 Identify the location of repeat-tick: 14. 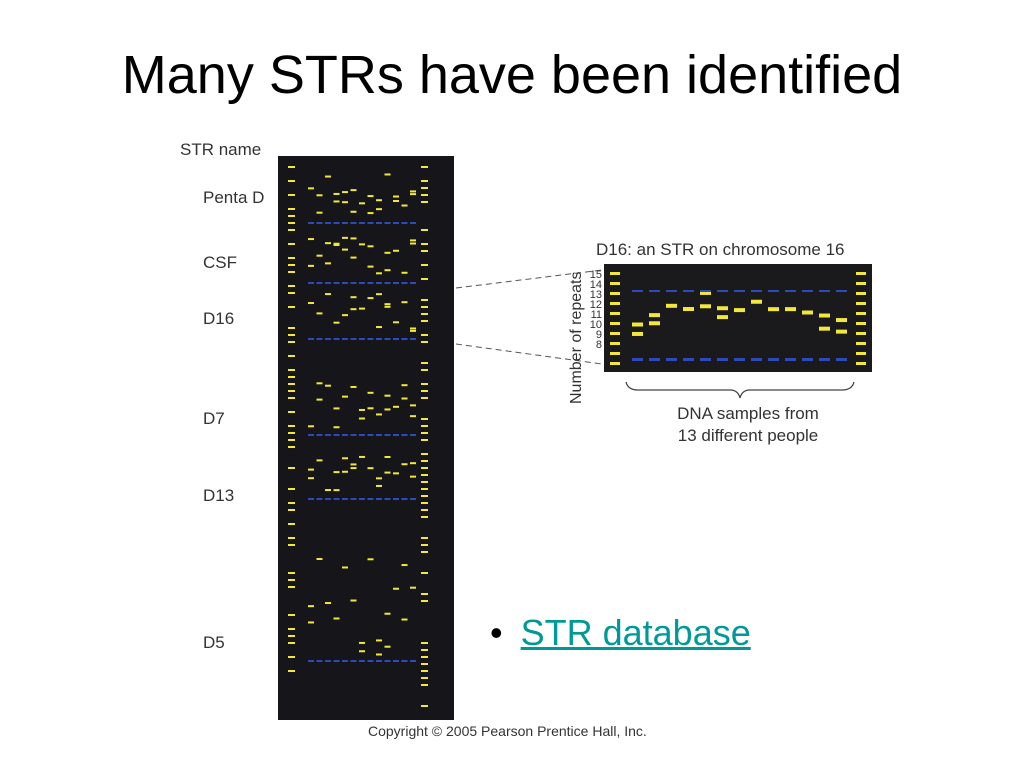
(595, 285).